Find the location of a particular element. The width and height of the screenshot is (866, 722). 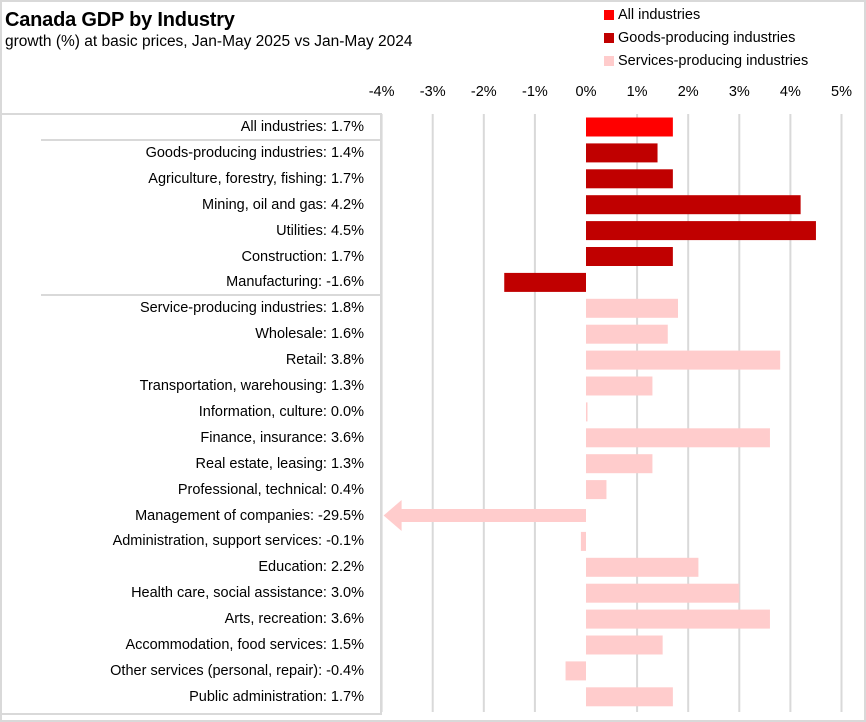

category-label: Manufacturing: -1.6% is located at coordinates (295, 282).